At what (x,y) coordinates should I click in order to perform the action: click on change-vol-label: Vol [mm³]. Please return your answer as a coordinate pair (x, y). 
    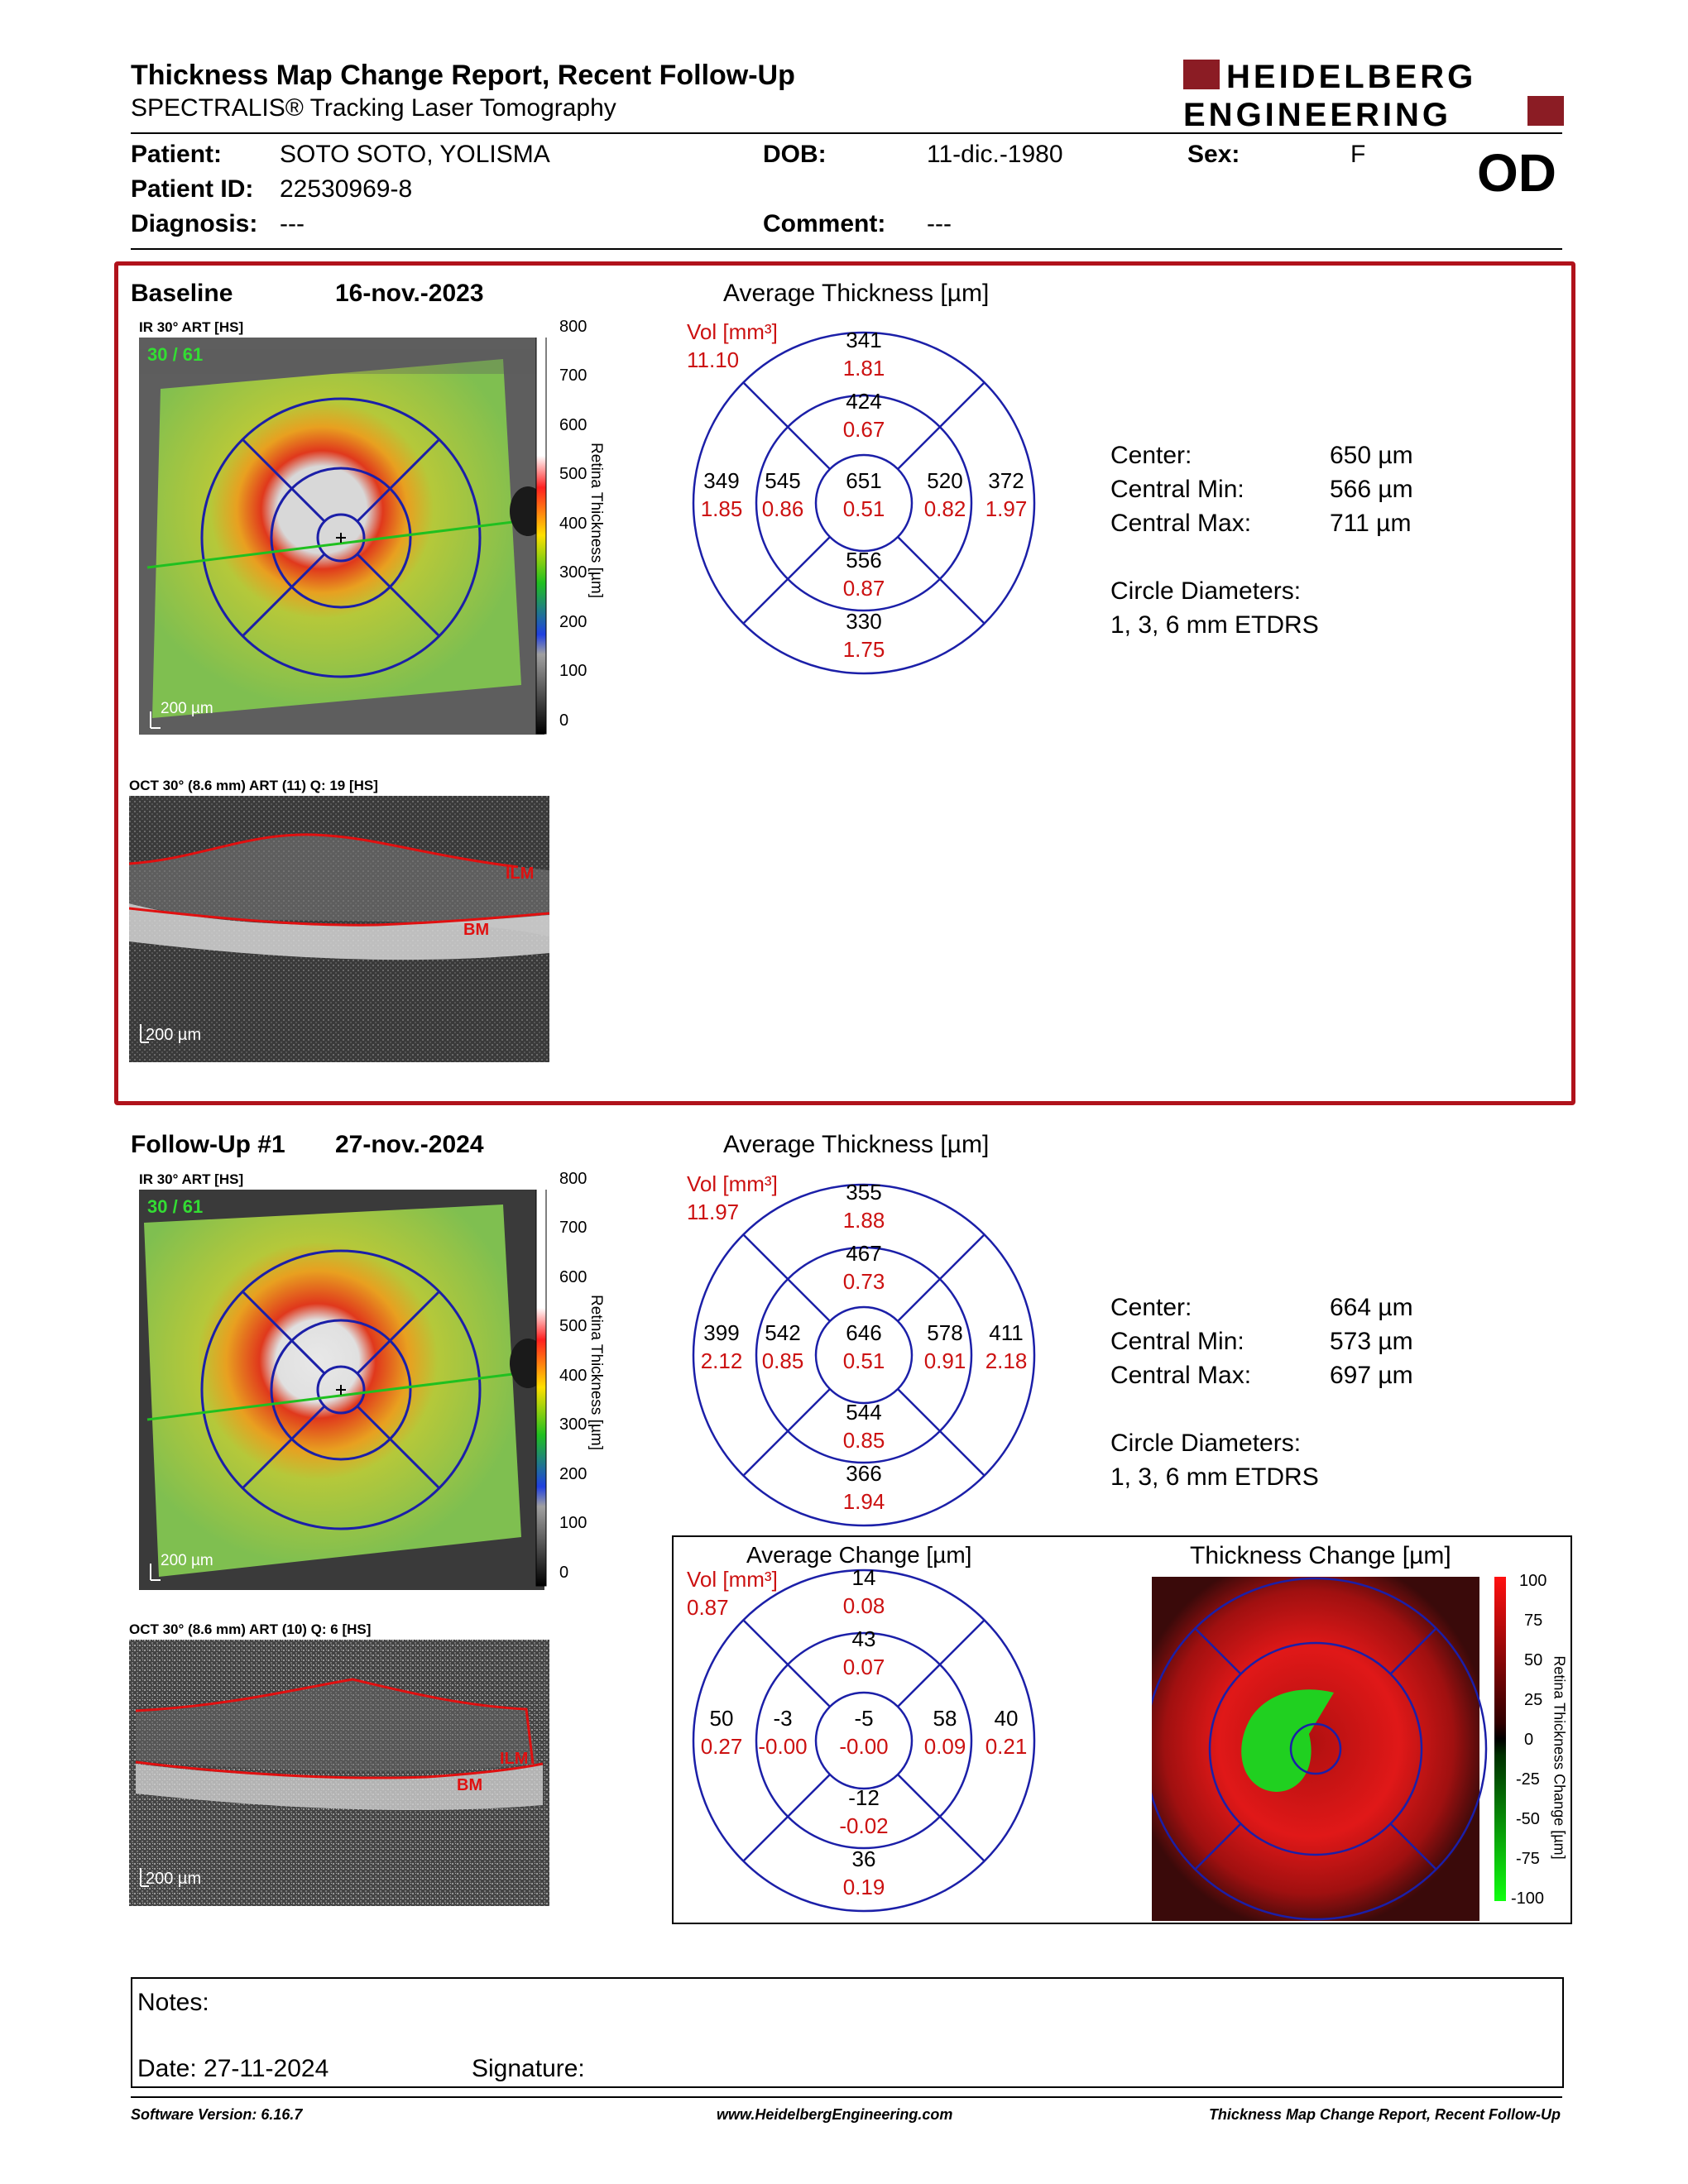
    Looking at the image, I should click on (732, 1579).